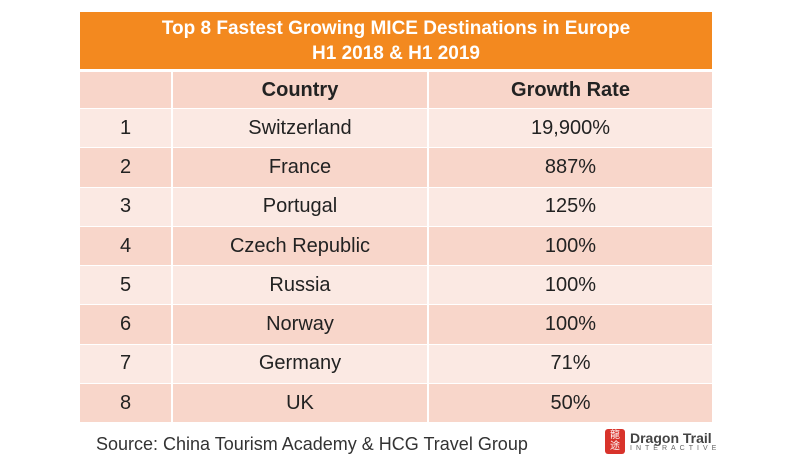  What do you see at coordinates (299, 128) in the screenshot?
I see `cell-country: Switzerland` at bounding box center [299, 128].